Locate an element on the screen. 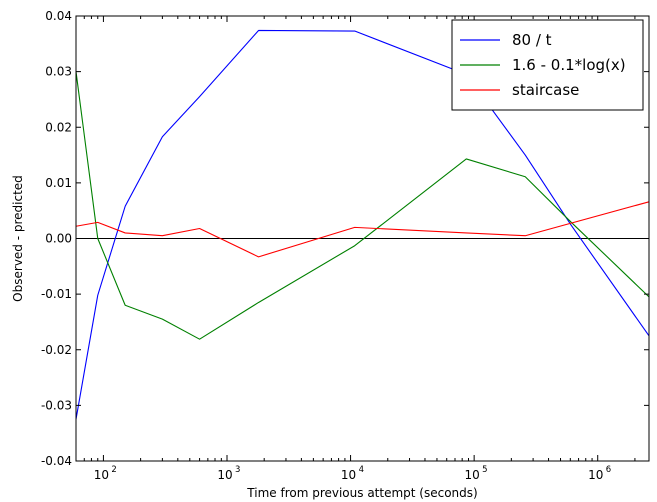 This screenshot has width=657, height=502. y-tick-label: 0.04 is located at coordinates (58, 16).